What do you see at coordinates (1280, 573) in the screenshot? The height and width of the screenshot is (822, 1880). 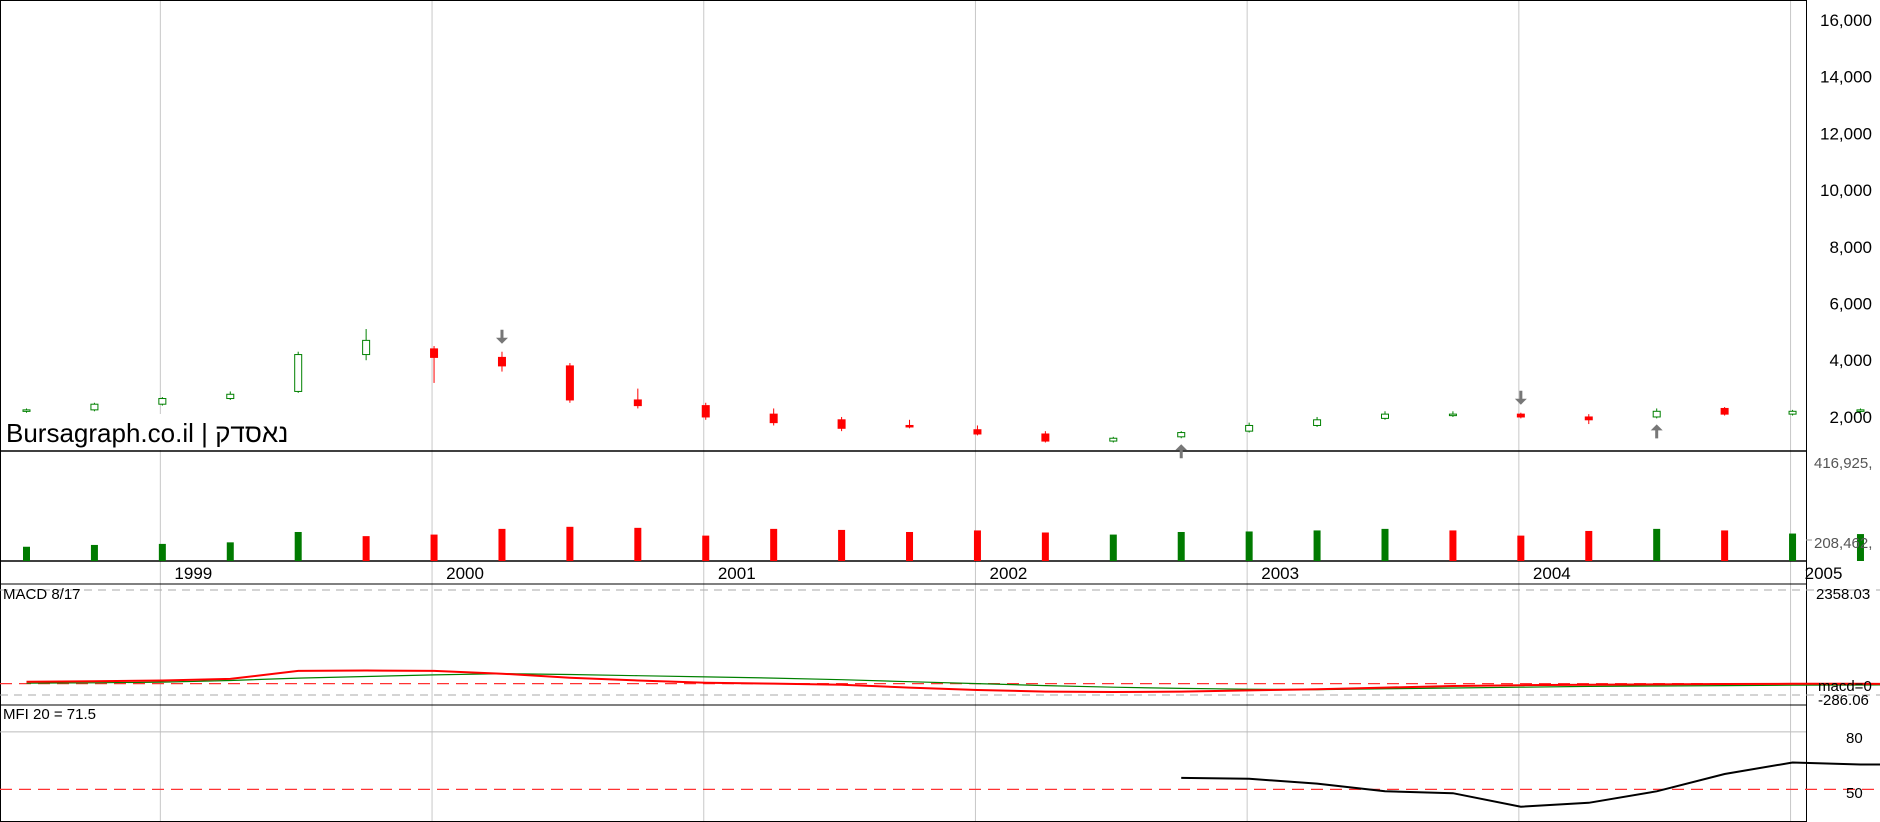 I see `year-label: 2003` at bounding box center [1280, 573].